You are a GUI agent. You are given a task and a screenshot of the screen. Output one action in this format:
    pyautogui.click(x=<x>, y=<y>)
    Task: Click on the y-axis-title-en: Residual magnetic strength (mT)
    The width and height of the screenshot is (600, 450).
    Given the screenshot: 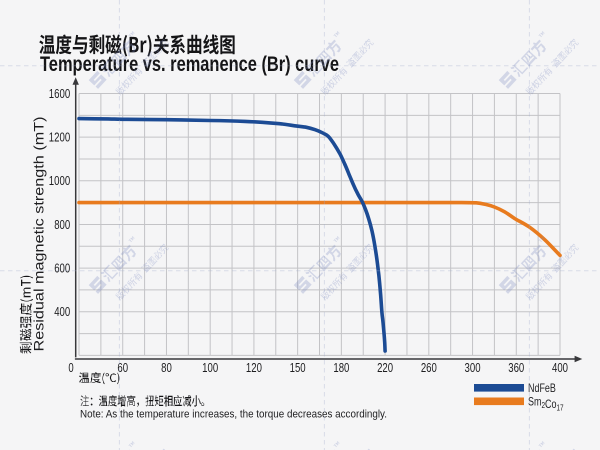 What is the action you would take?
    pyautogui.click(x=39, y=234)
    